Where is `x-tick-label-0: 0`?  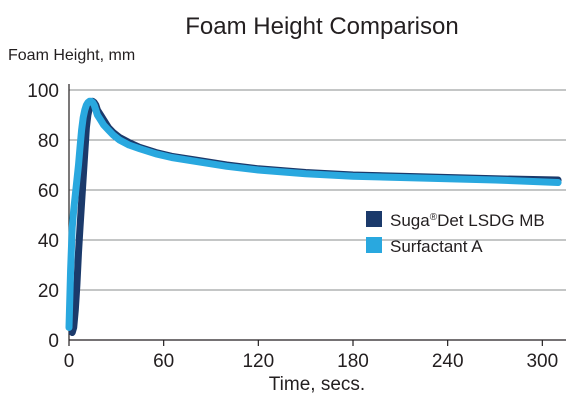
x-tick-label-0: 0 is located at coordinates (69, 361).